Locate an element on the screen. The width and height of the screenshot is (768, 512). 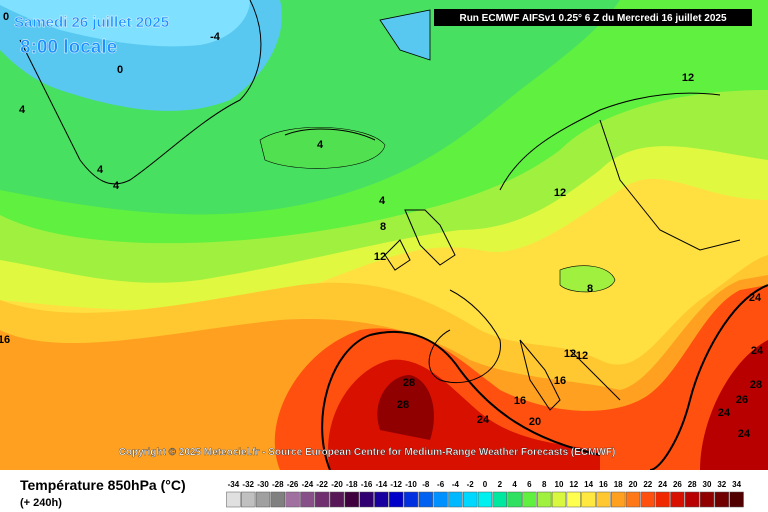
scale-label: 4 is located at coordinates (514, 484).